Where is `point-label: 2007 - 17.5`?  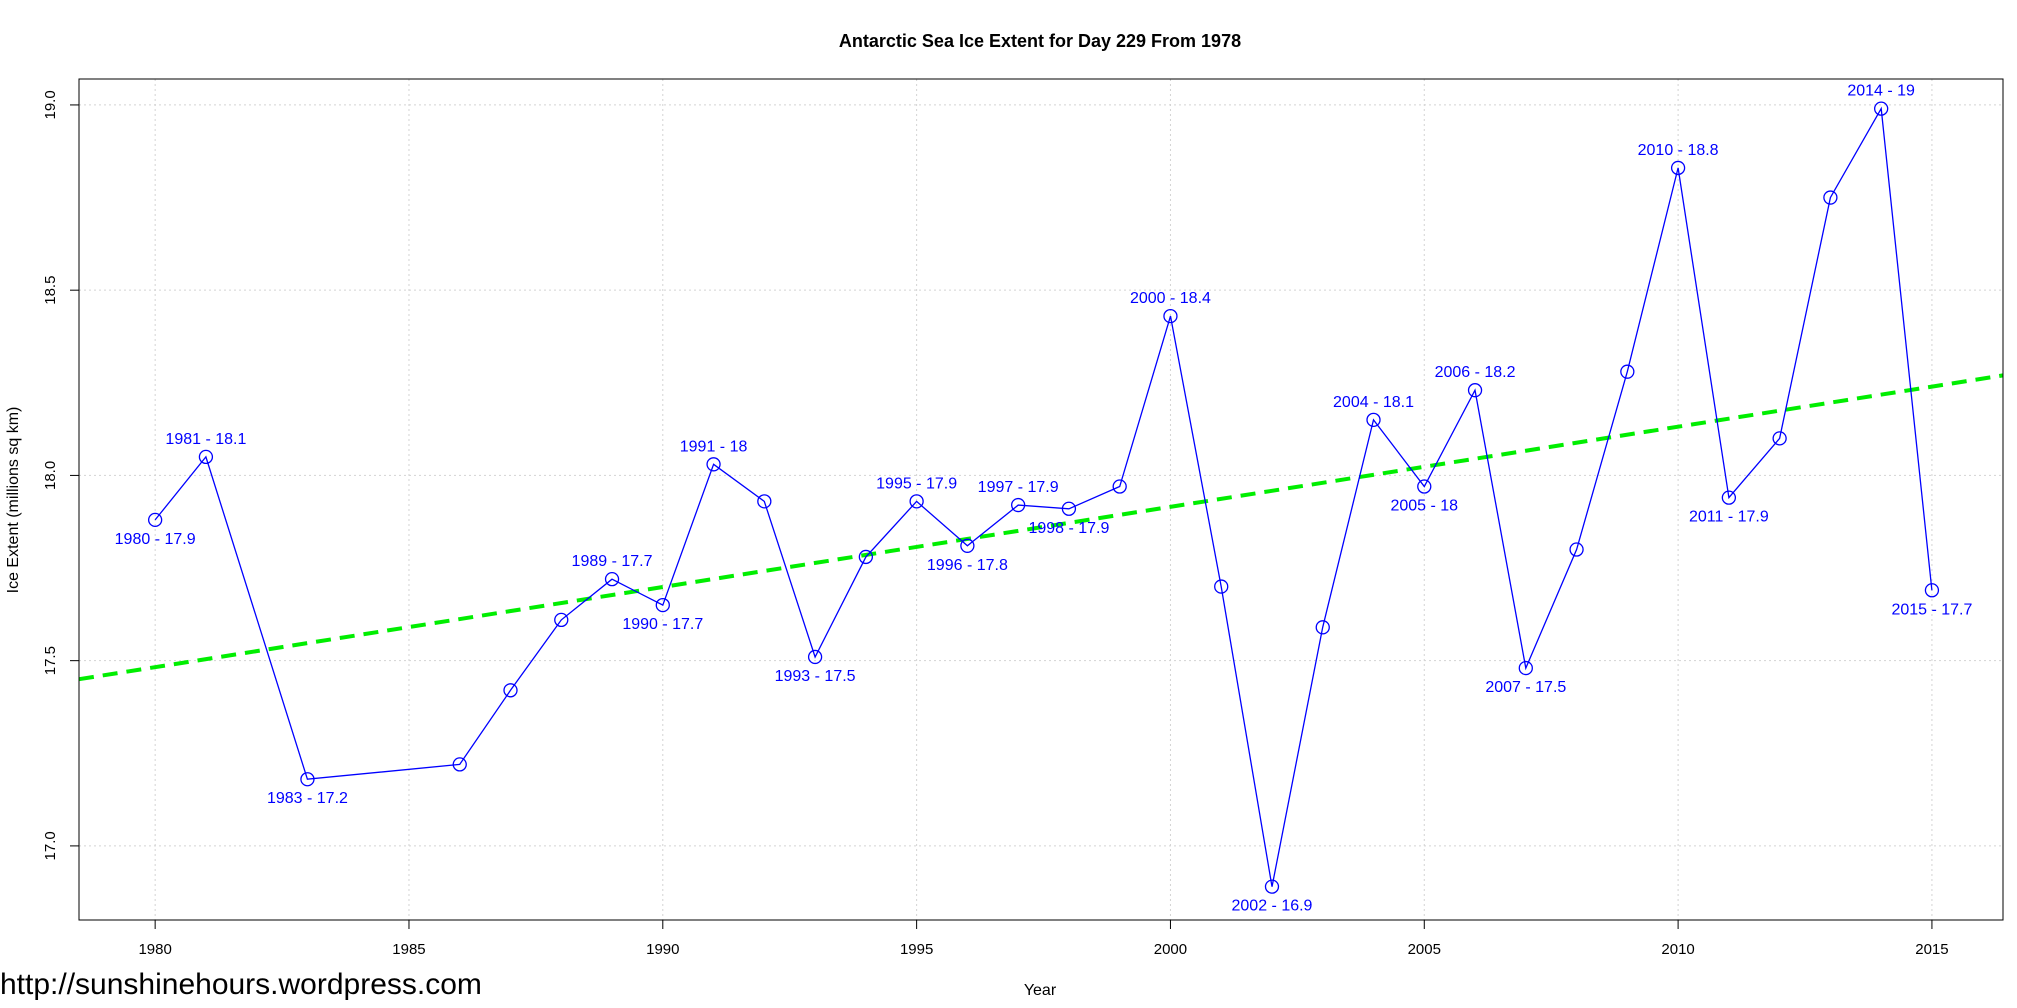 point-label: 2007 - 17.5 is located at coordinates (1525, 687).